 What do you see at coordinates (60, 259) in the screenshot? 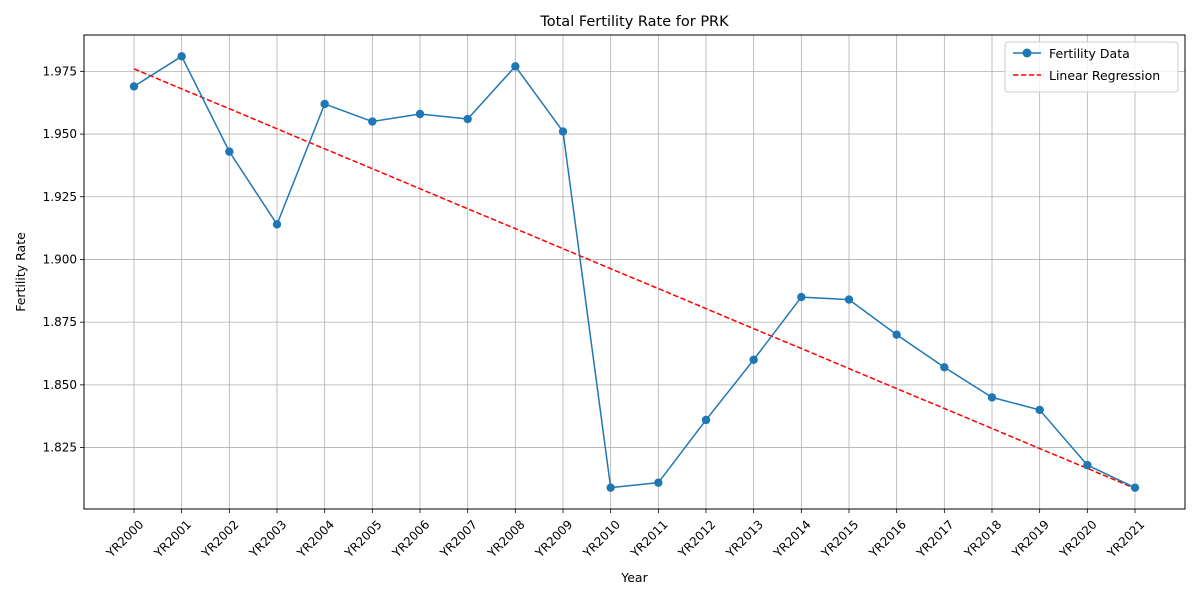
I see `y-tick-label: 1.900` at bounding box center [60, 259].